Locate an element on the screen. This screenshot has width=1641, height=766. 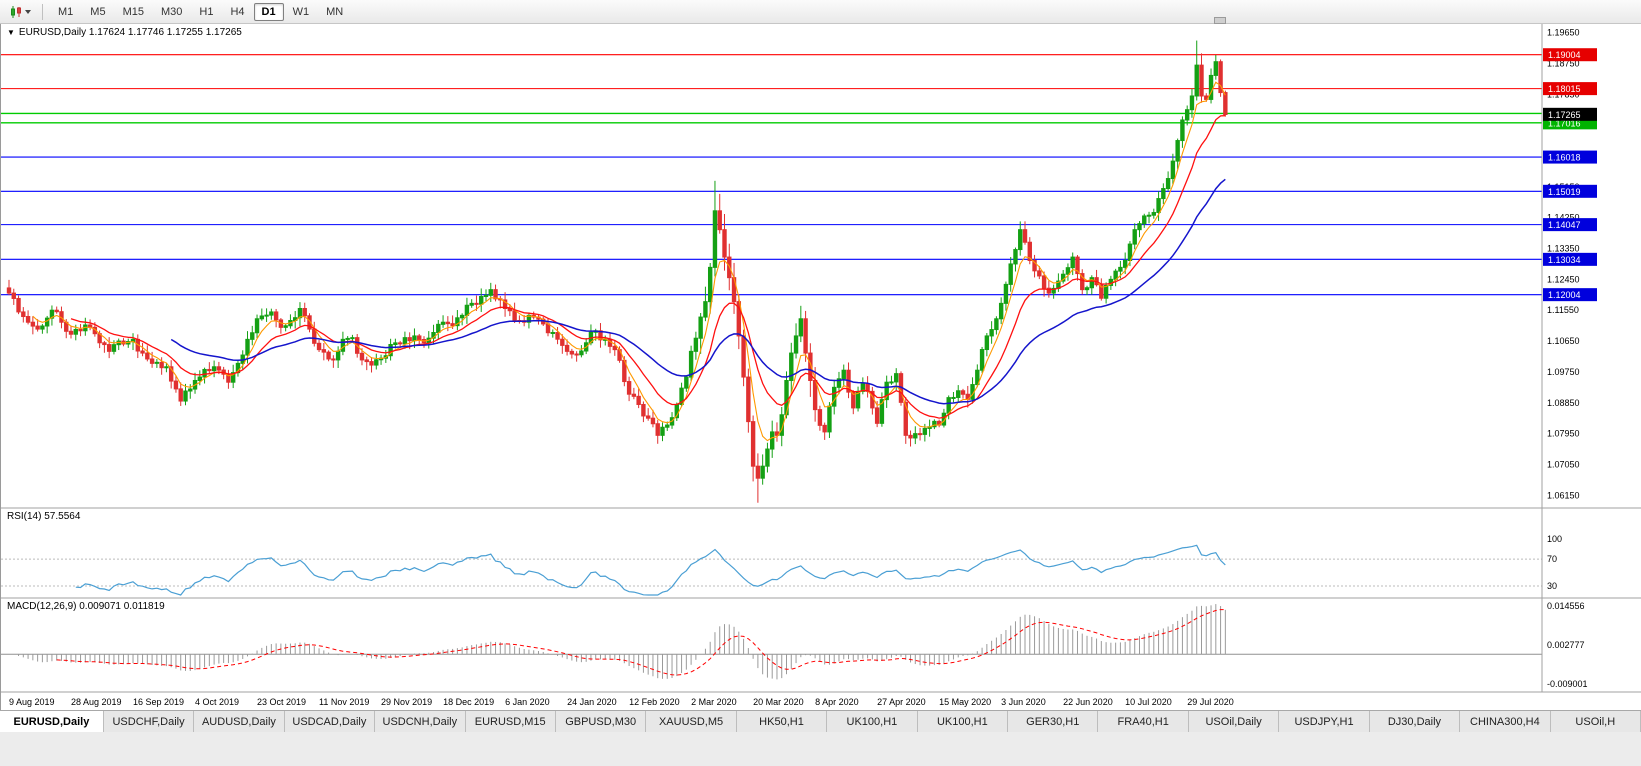
chart-tab-dj30-daily: DJ30,Daily is located at coordinates (1415, 721).